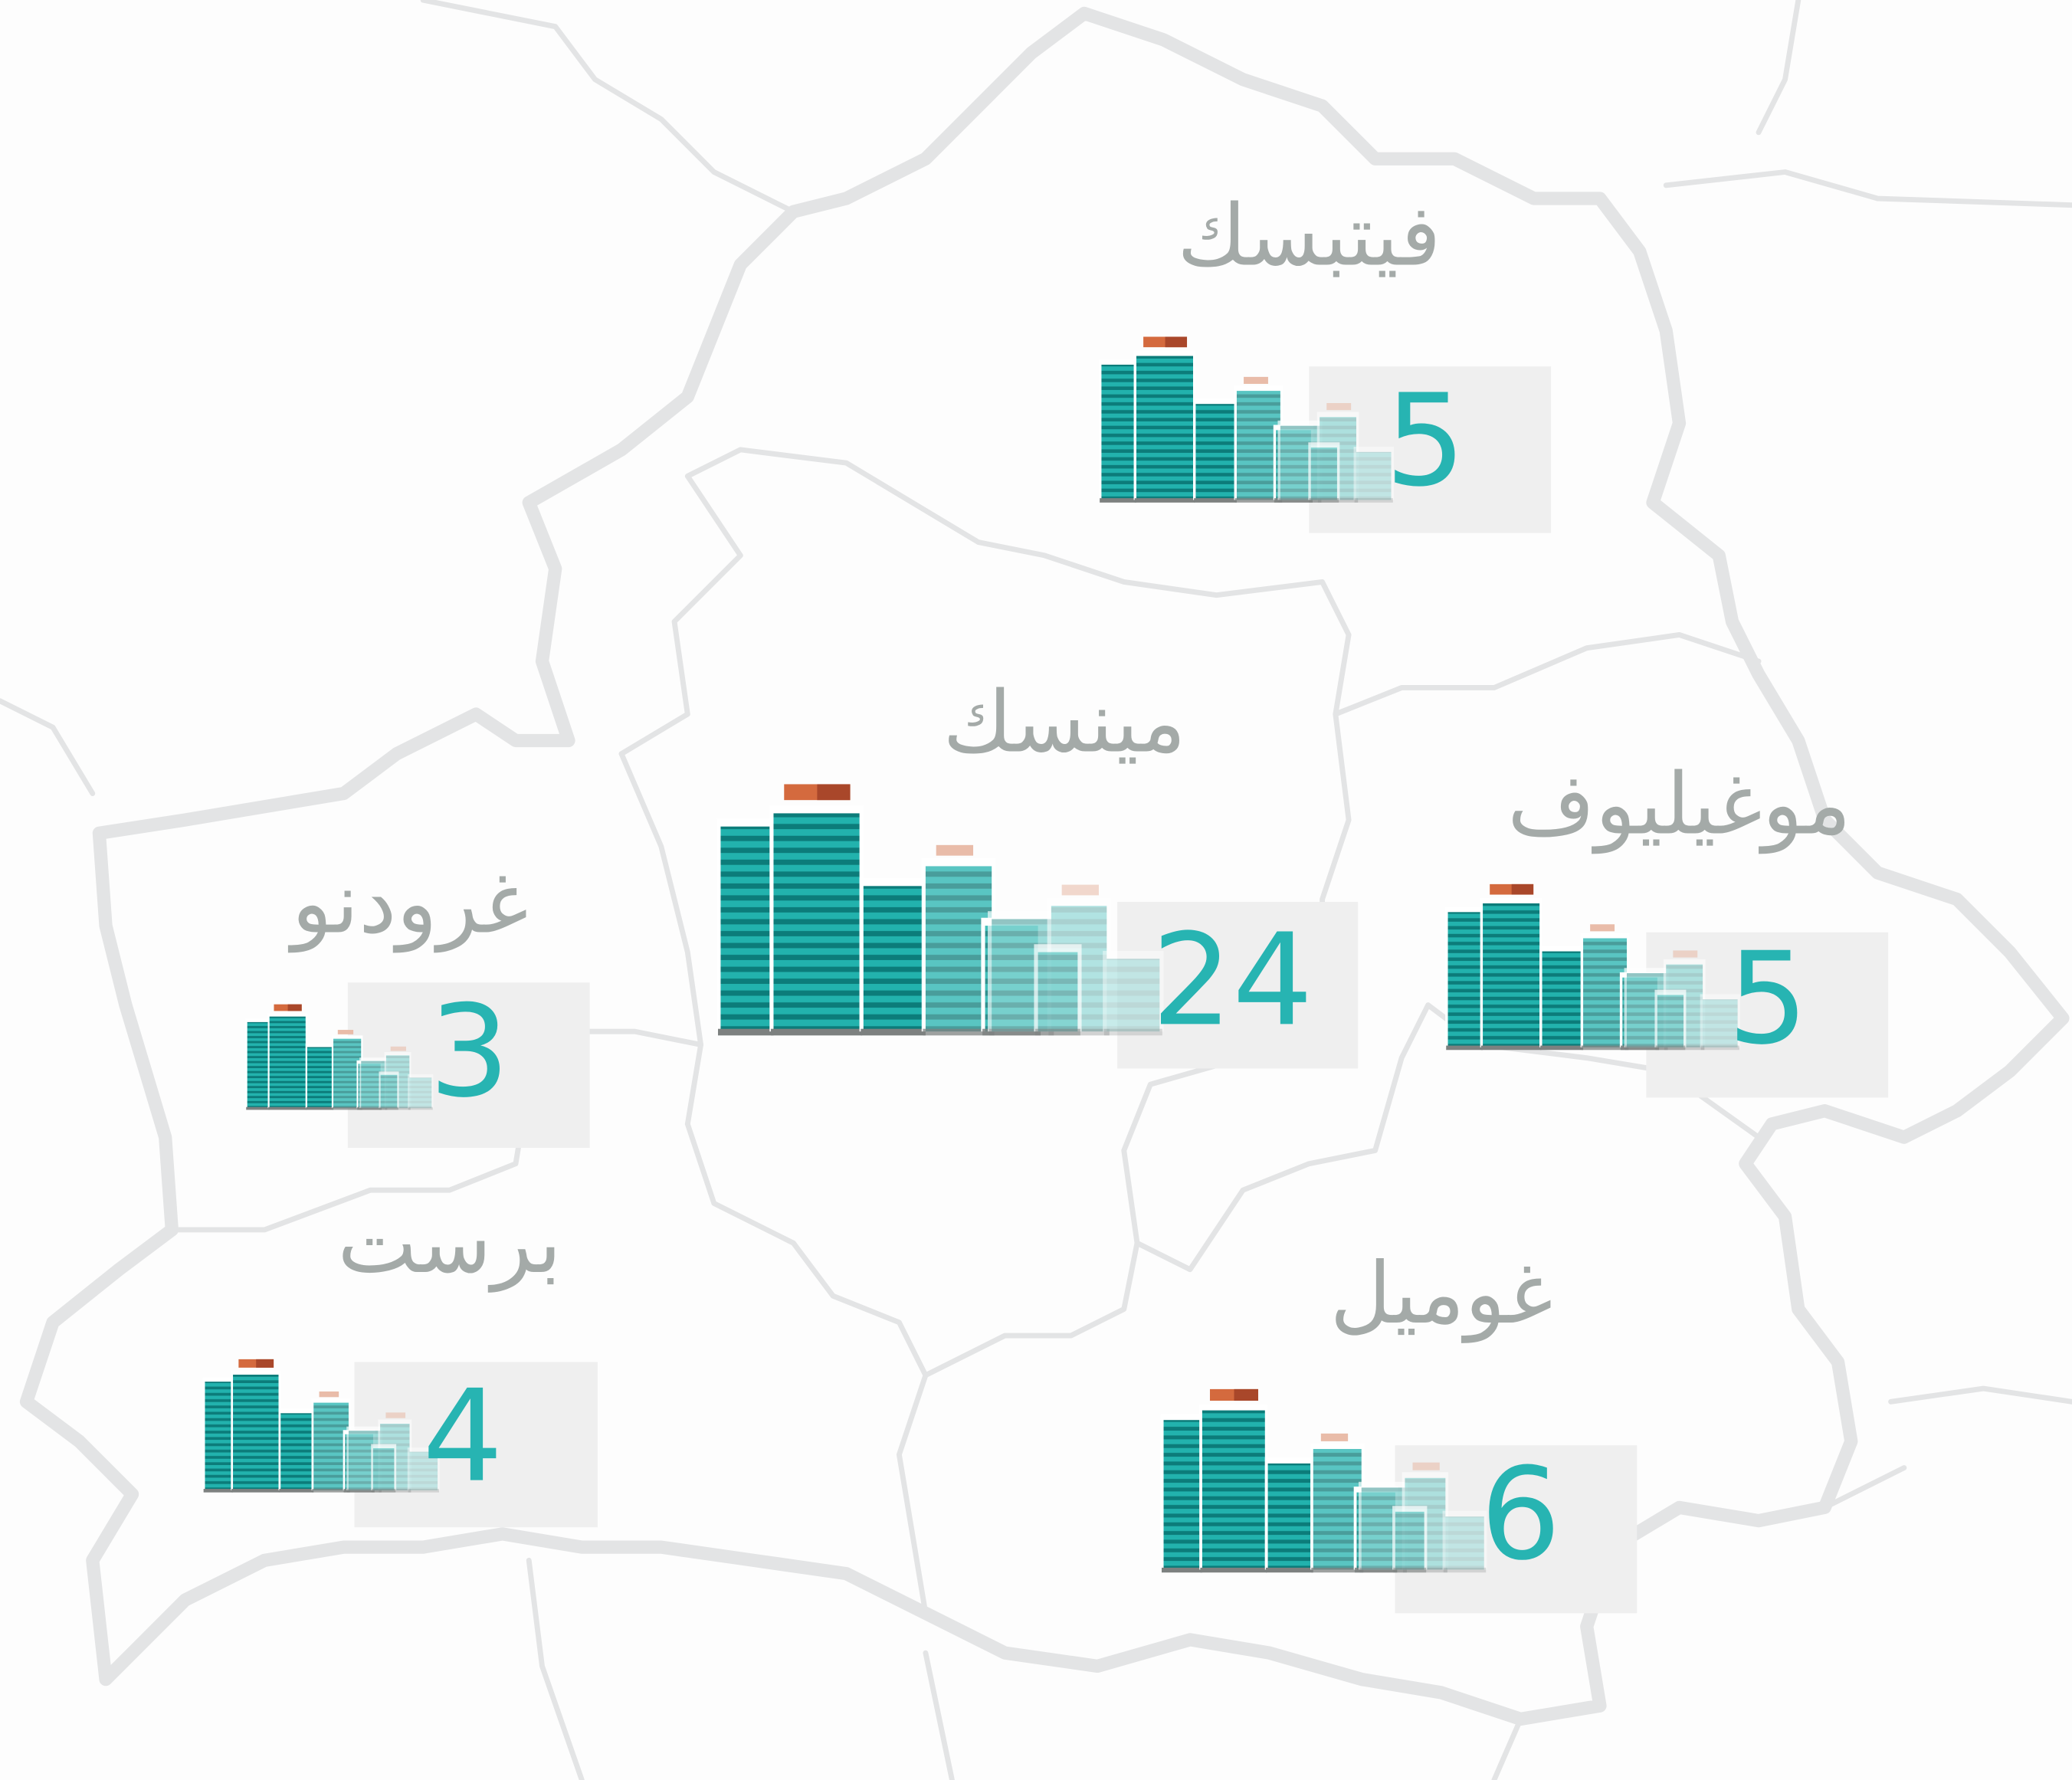 The height and width of the screenshot is (1780, 2072). I want to click on region-name: غوميل, so click(1441, 1293).